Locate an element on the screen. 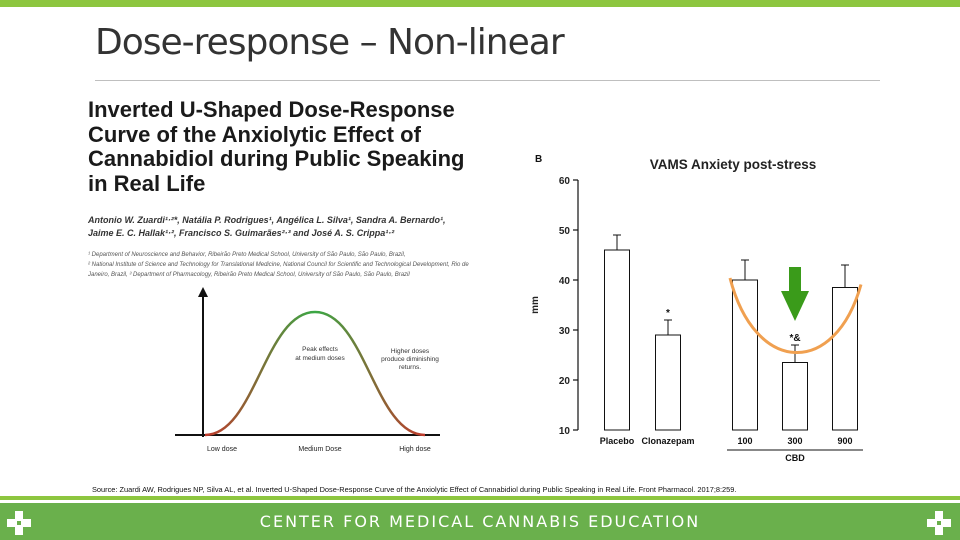  y-tick-label: 40 is located at coordinates (565, 281).